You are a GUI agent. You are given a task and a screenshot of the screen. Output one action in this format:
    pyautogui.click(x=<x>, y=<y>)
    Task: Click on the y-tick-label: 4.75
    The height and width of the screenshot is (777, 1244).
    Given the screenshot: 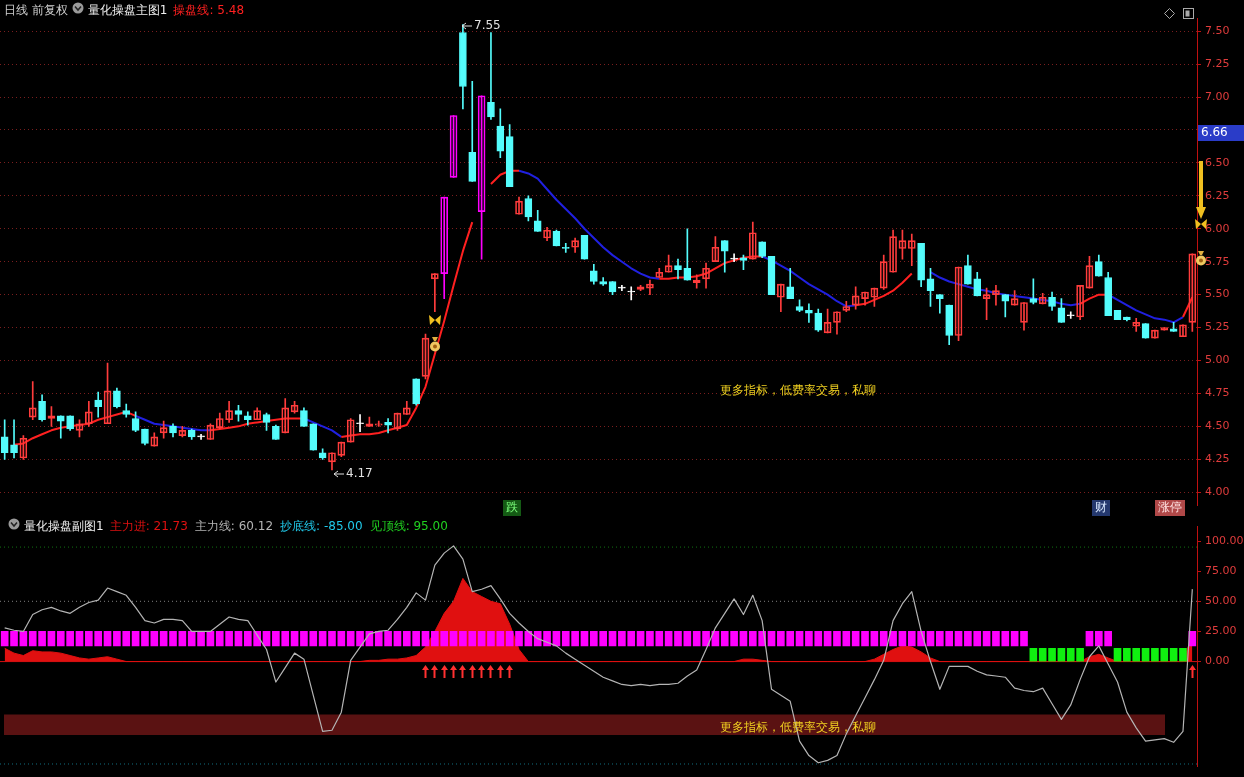 What is the action you would take?
    pyautogui.click(x=1217, y=393)
    